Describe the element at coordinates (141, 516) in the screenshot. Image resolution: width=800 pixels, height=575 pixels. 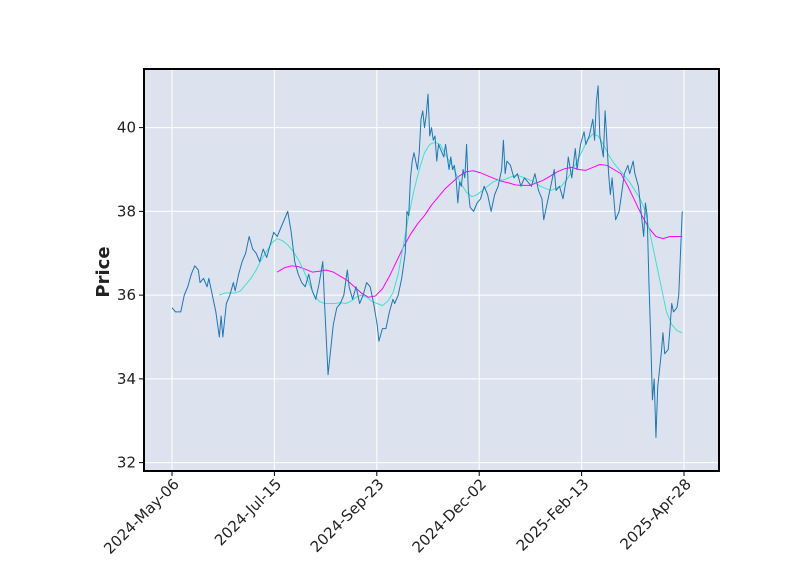
I see `x-tick-label: 2024-May-06` at that location.